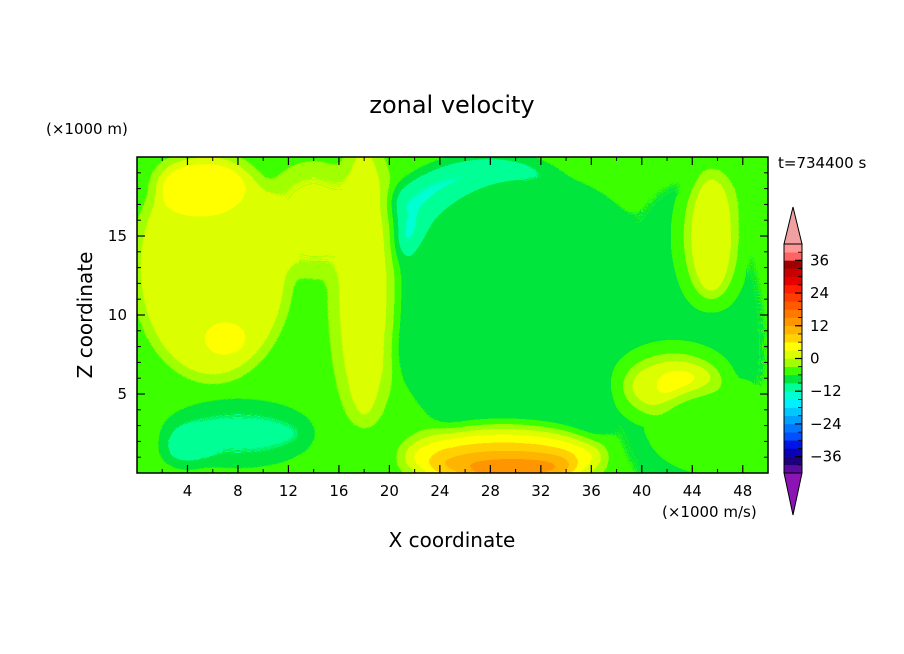 The height and width of the screenshot is (654, 904). Describe the element at coordinates (591, 491) in the screenshot. I see `x-tick-label: 36` at that location.